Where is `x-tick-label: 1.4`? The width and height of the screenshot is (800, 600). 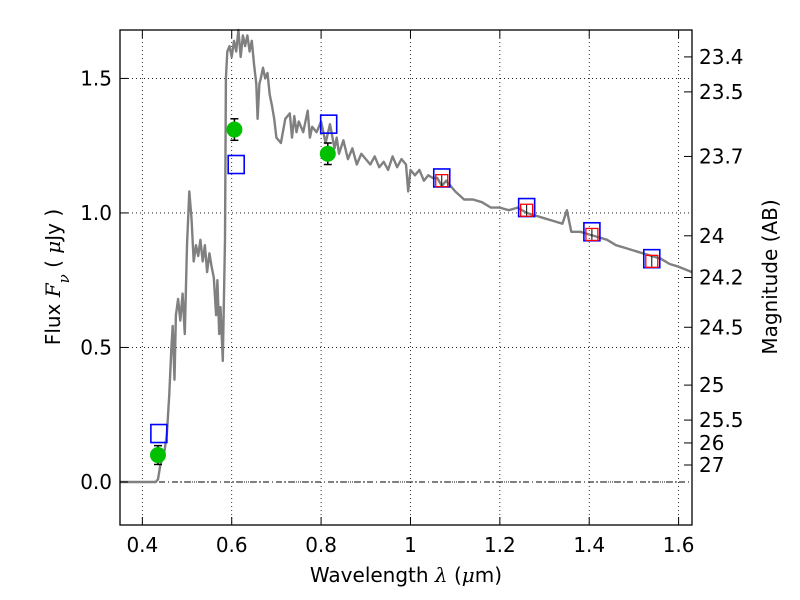 x-tick-label: 1.4 is located at coordinates (589, 545).